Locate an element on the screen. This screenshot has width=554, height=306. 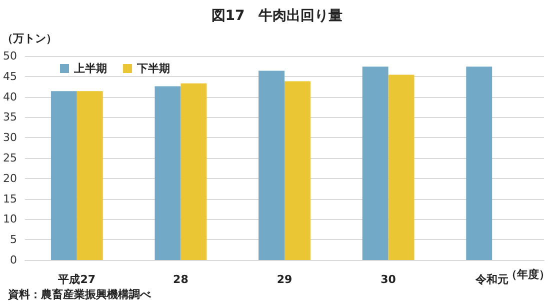
chart-title: 図17 牛肉出回り量 is located at coordinates (277, 16).